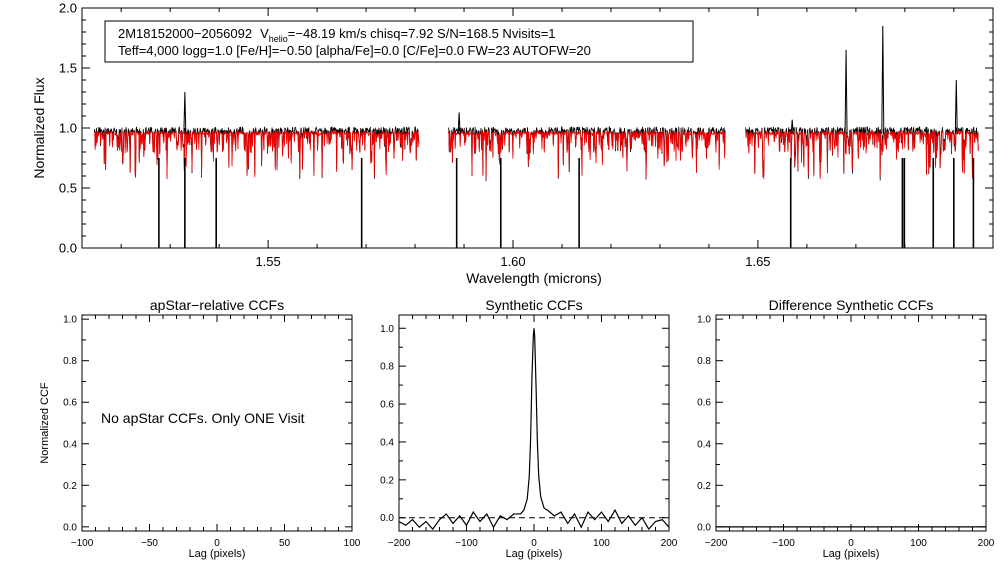 The width and height of the screenshot is (1008, 576). I want to click on spectrum-info-box, so click(399, 41).